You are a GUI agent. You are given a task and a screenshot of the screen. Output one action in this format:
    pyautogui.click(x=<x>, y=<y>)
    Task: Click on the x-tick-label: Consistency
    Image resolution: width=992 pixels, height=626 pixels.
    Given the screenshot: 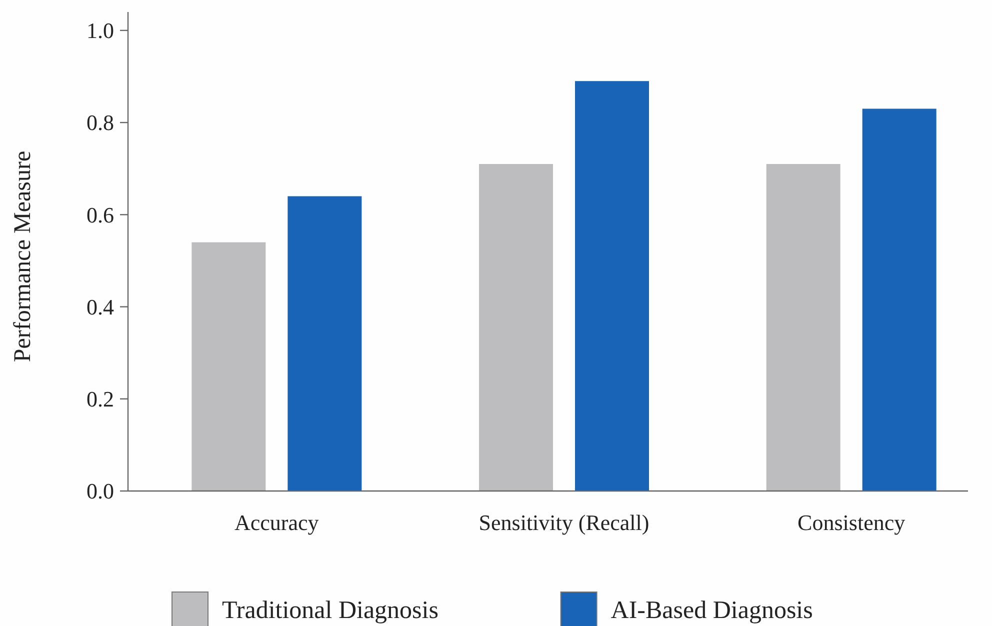 What is the action you would take?
    pyautogui.click(x=852, y=522)
    